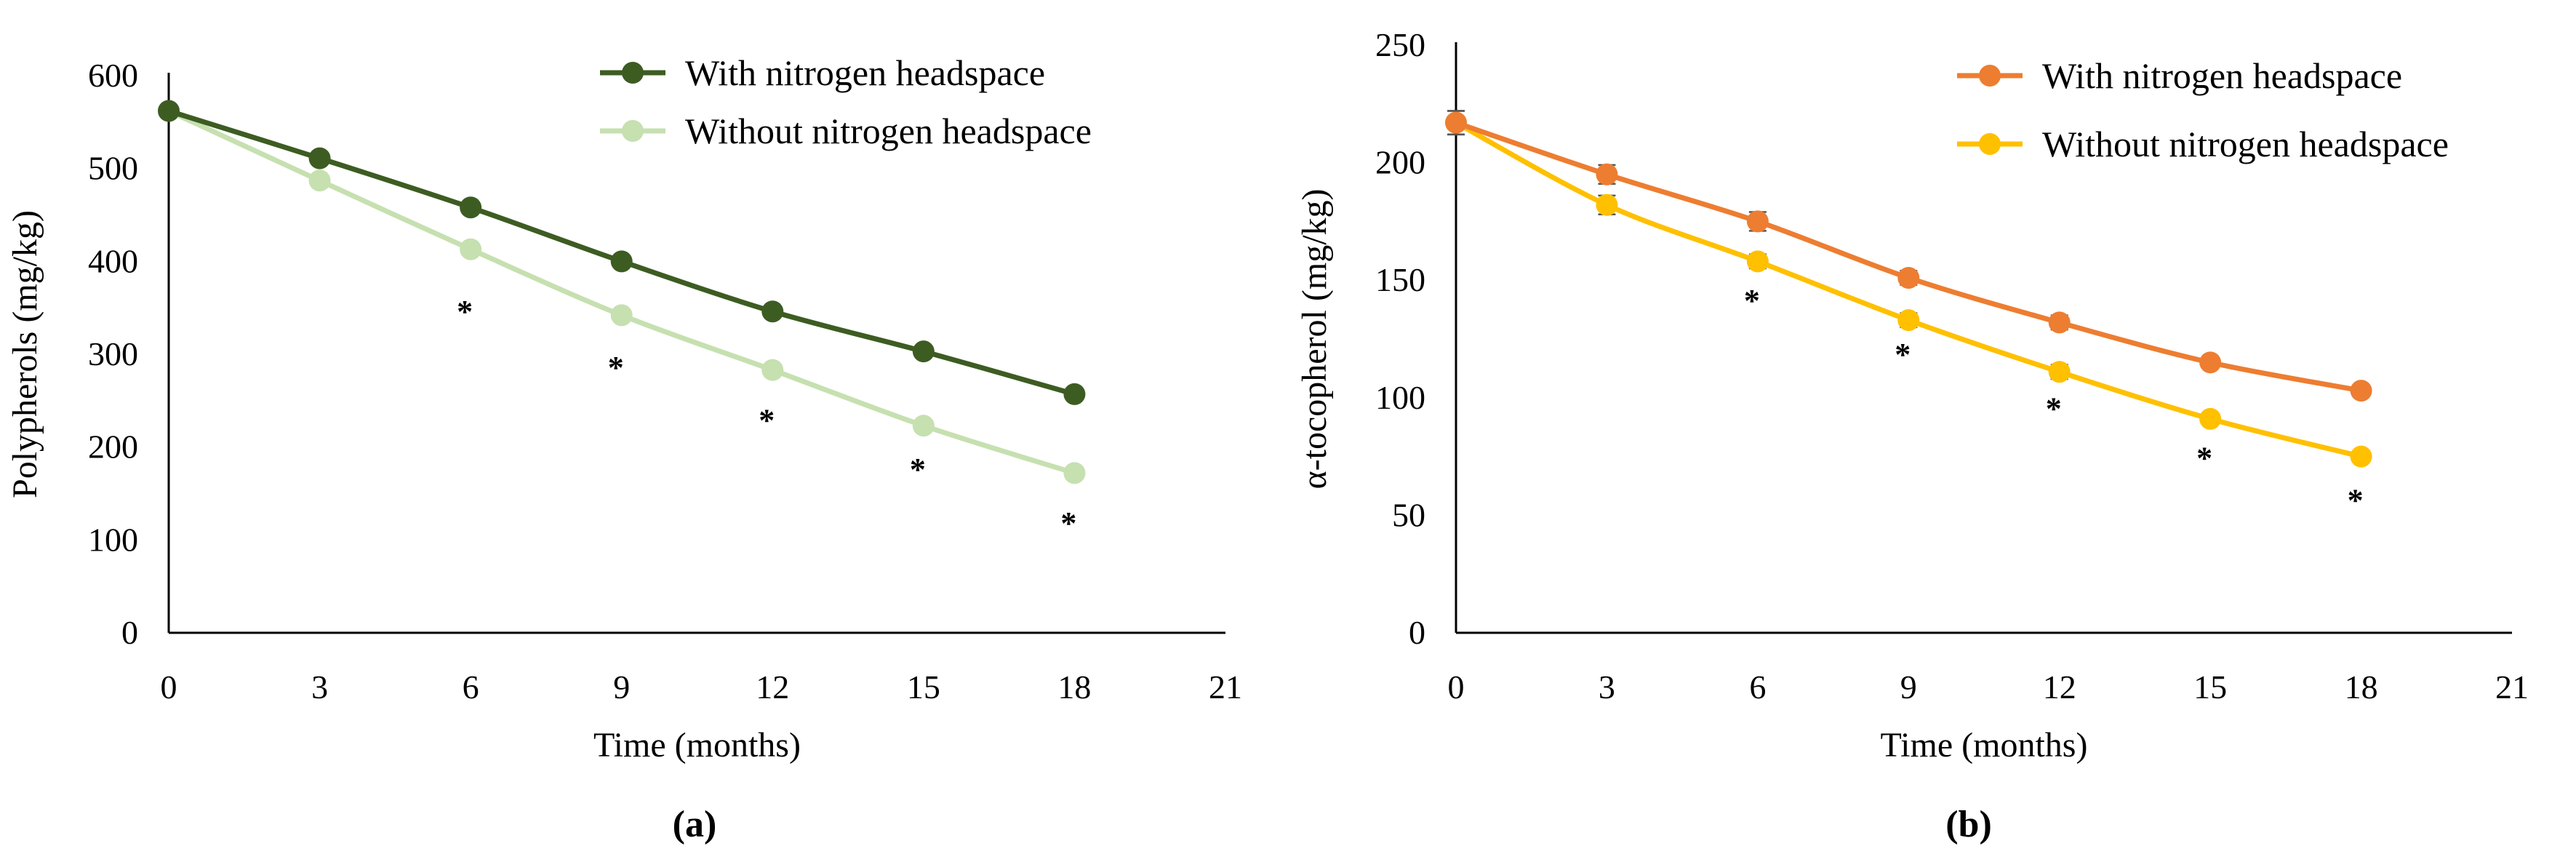 The image size is (2576, 867). Describe the element at coordinates (113, 260) in the screenshot. I see `y-tick-label: 400` at that location.